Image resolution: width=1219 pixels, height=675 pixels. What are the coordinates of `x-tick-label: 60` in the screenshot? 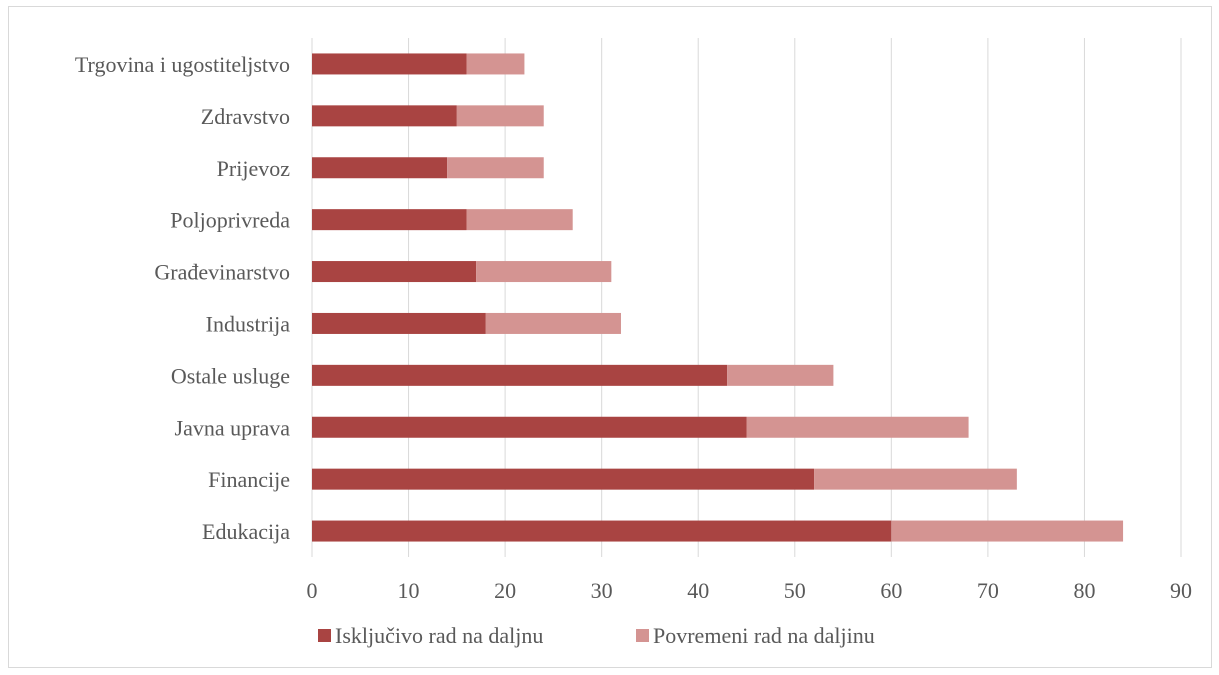 It's located at (891, 590).